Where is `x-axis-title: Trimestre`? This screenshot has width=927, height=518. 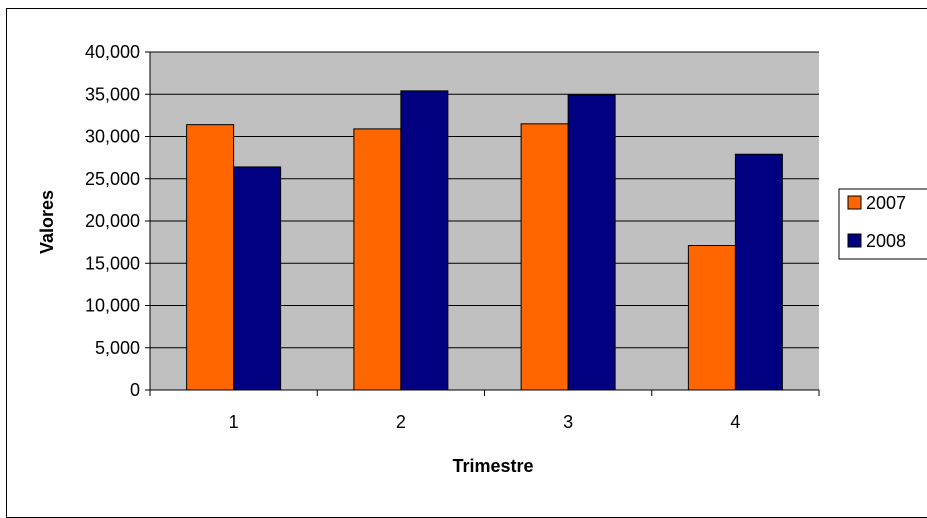 x-axis-title: Trimestre is located at coordinates (492, 466).